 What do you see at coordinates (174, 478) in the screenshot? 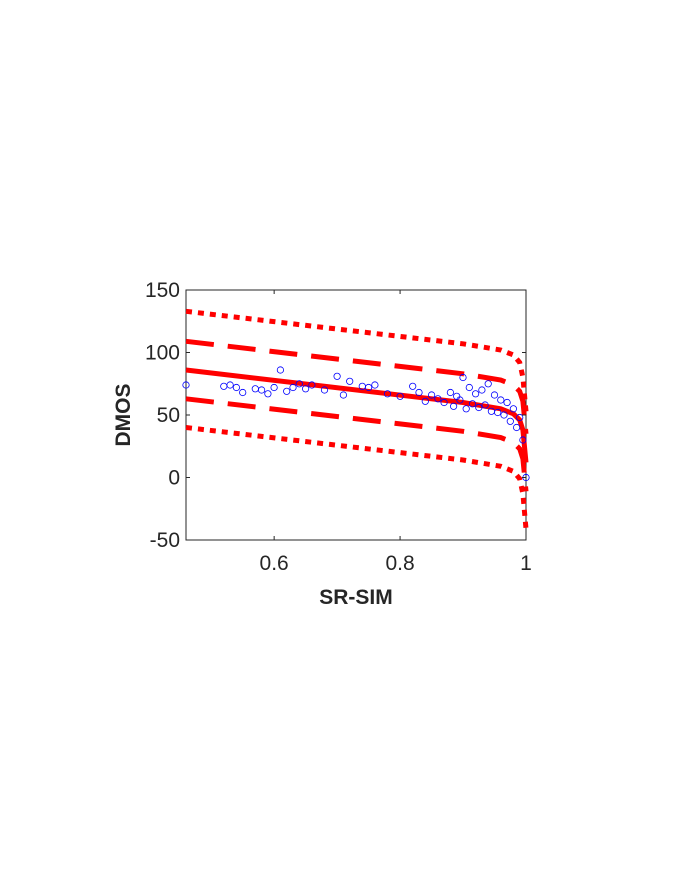
I see `y-tick-label: 0` at bounding box center [174, 478].